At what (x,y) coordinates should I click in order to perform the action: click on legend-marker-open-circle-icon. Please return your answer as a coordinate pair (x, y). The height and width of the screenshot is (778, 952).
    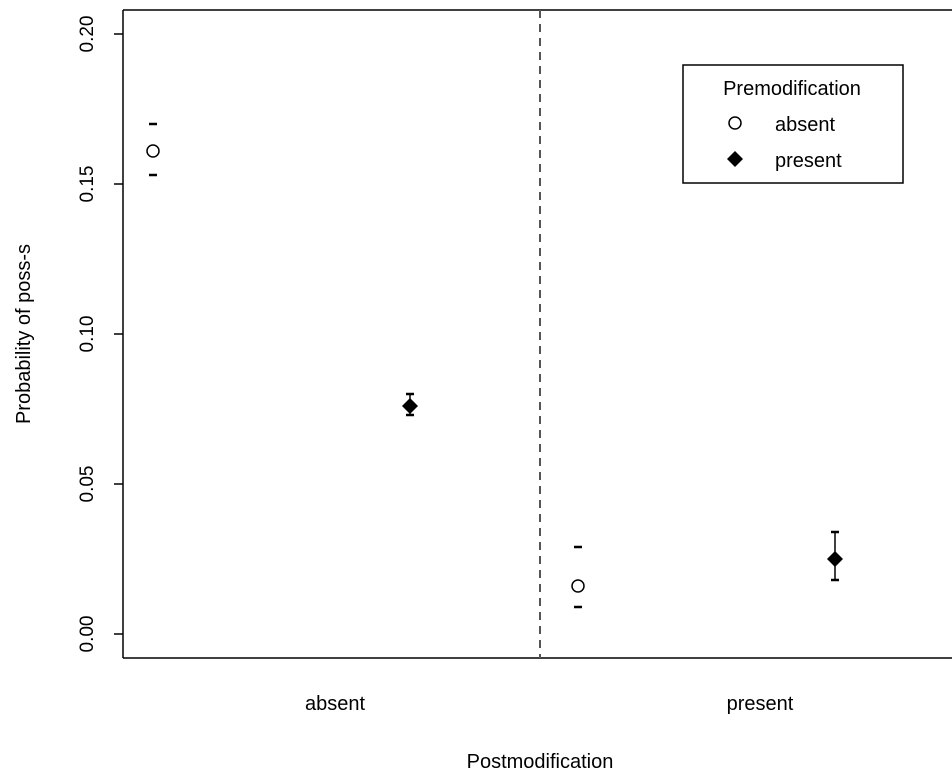
    Looking at the image, I should click on (735, 123).